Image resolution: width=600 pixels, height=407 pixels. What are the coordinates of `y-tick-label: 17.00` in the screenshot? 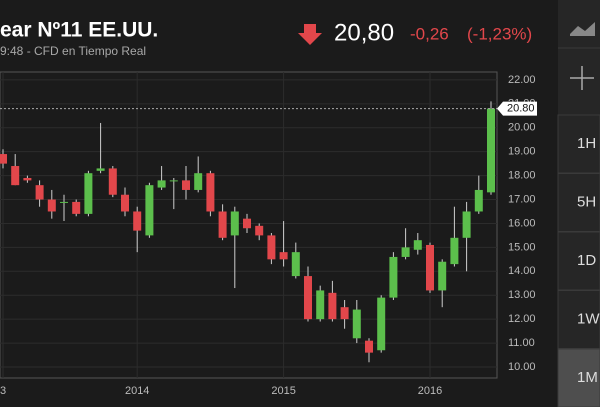 It's located at (522, 199).